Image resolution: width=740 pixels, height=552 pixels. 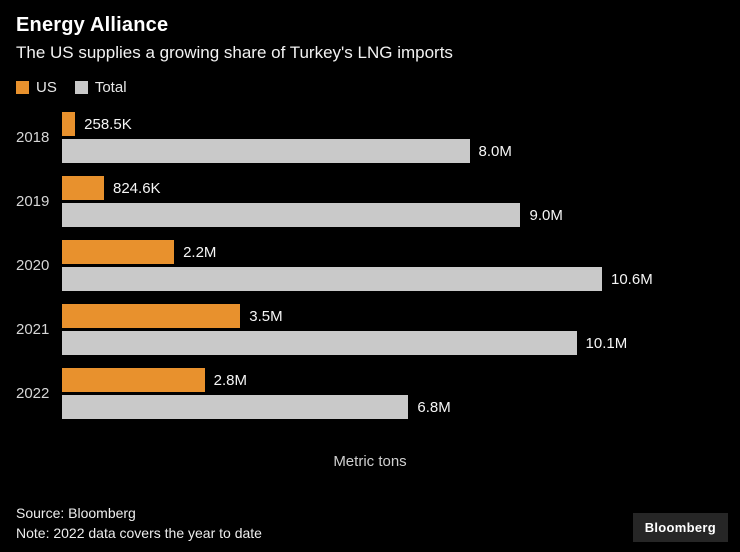 I want to click on legend-swatch-us, so click(x=22, y=87).